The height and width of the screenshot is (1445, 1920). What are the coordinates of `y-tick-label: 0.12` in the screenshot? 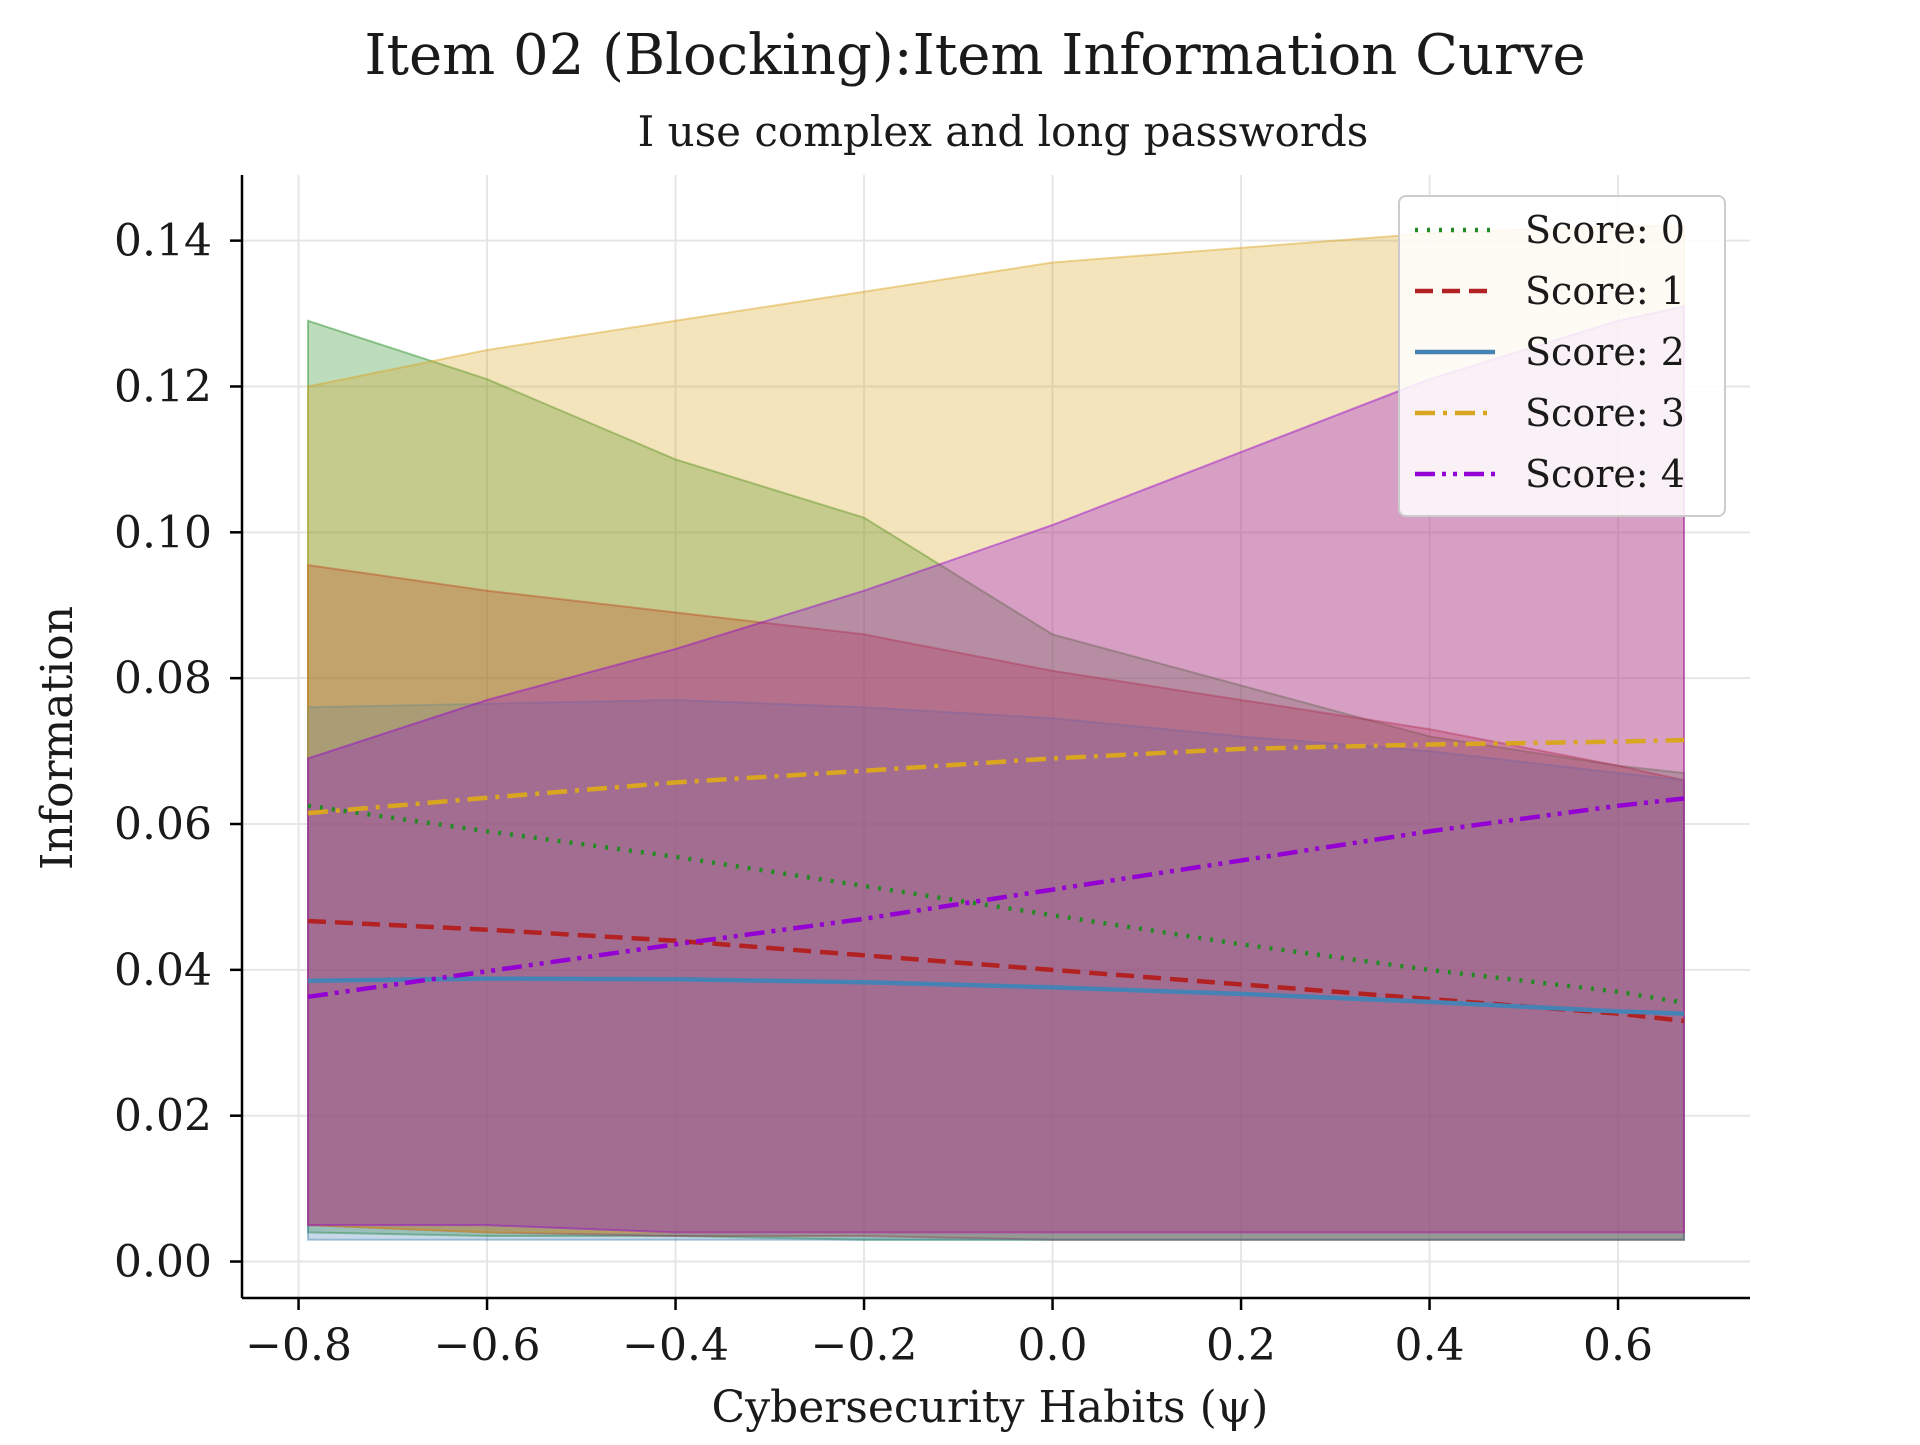 It's located at (163, 386).